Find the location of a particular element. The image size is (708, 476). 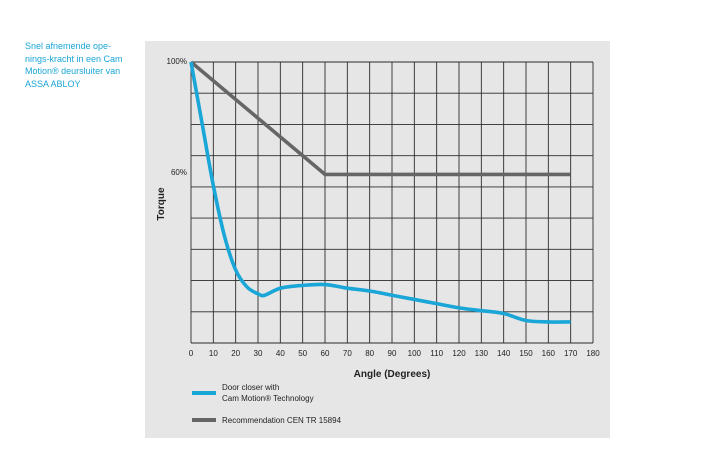

caption-line: ASSA ABLOY is located at coordinates (53, 83).